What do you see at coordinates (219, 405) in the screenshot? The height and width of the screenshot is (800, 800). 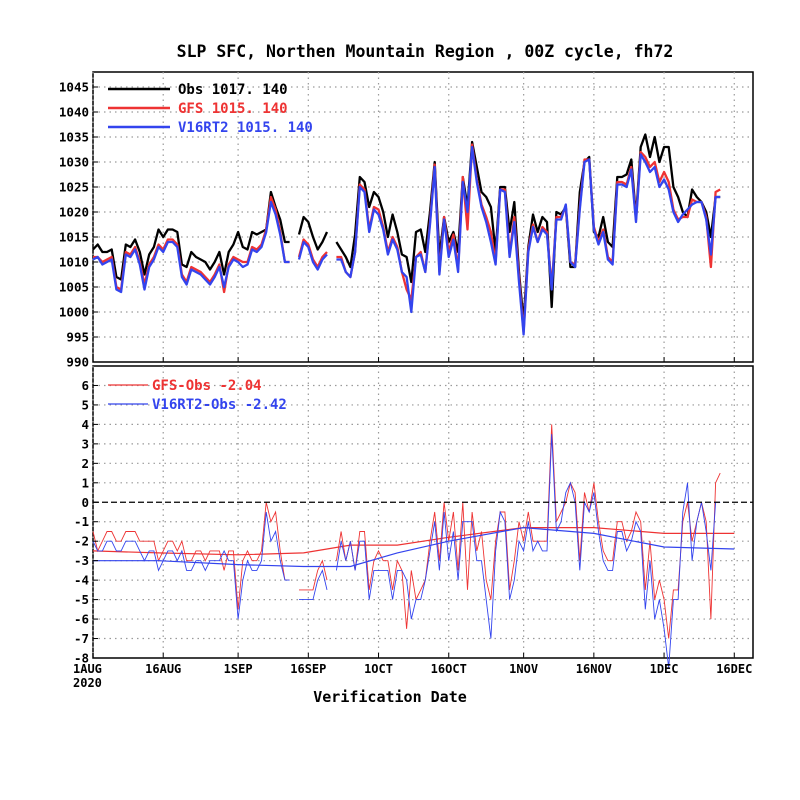 I see `legend-entry: V16RT2-Obs -2.42` at bounding box center [219, 405].